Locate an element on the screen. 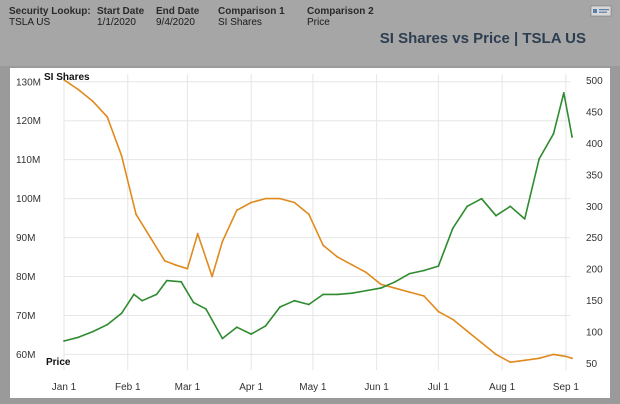 The width and height of the screenshot is (620, 404). left-axis-title: SI Shares is located at coordinates (67, 77).